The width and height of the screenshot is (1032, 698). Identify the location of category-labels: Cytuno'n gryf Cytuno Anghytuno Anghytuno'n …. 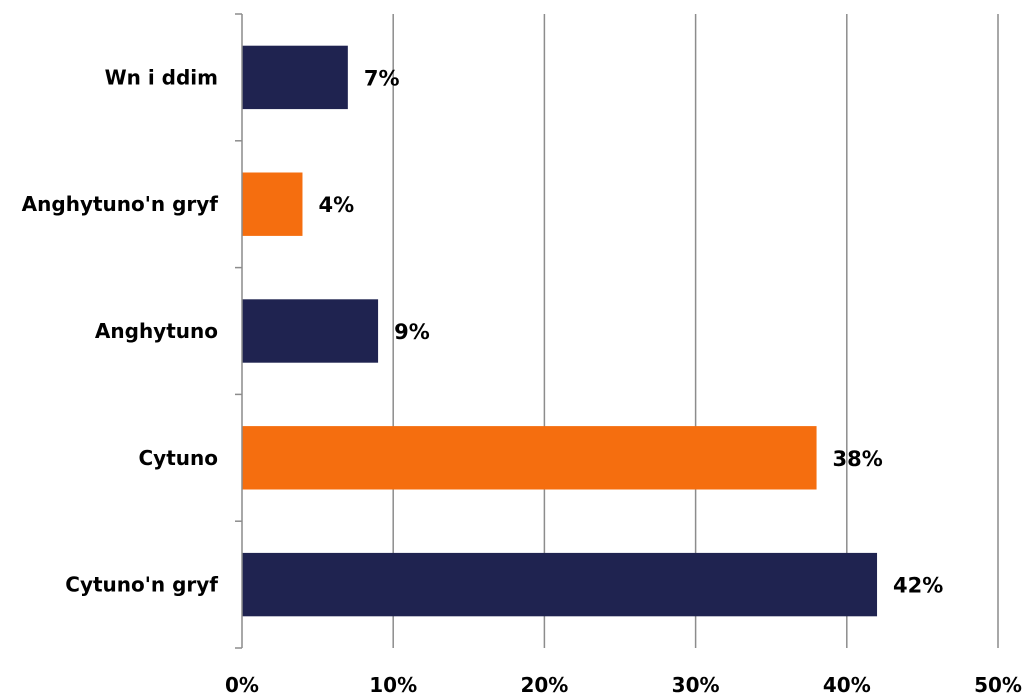
(120, 330).